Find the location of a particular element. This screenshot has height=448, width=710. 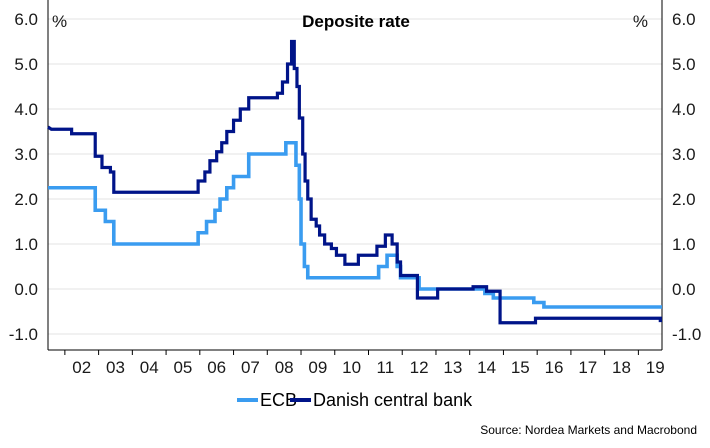

left-y-tick-labels: 6.0 5.0 4.0 3.0 2.0 1.0 0.0 -1.0 is located at coordinates (23, 177).